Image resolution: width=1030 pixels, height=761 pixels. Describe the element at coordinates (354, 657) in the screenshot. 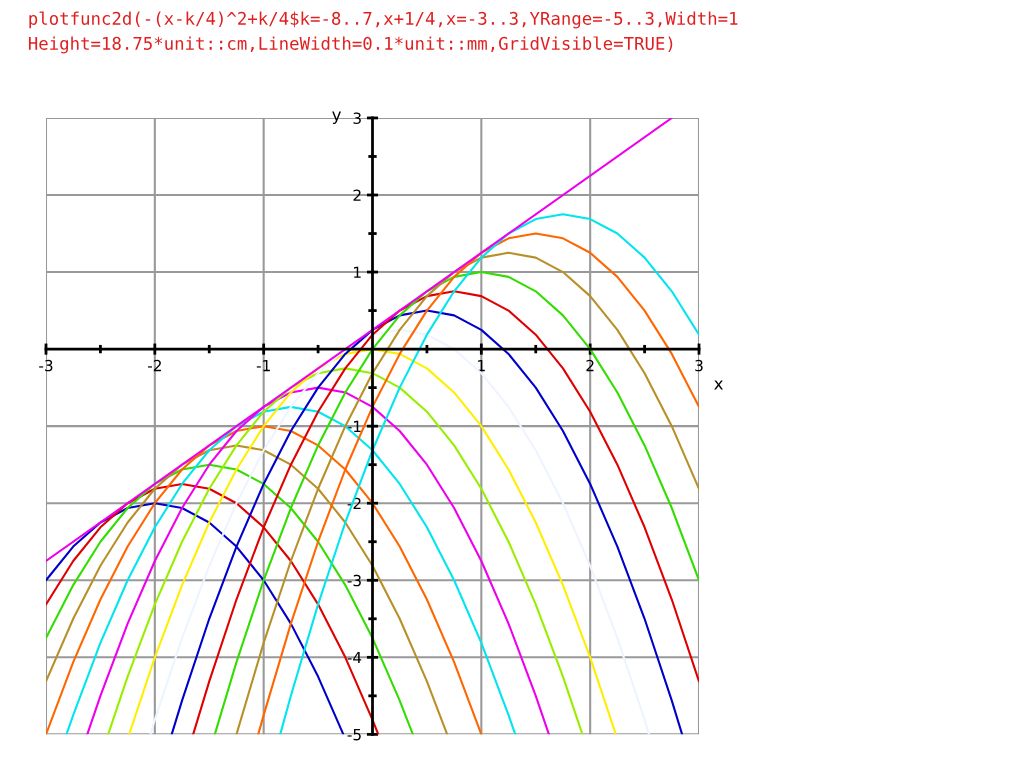

I see `y-tick-label: -4` at that location.